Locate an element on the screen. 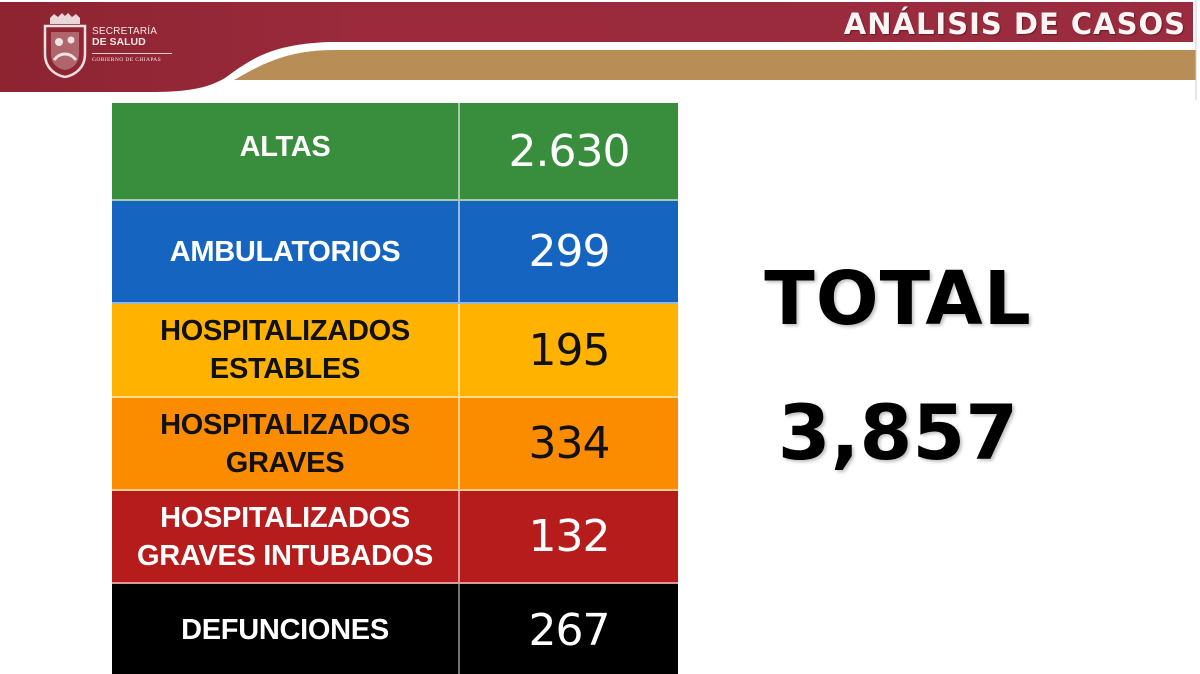 This screenshot has height=674, width=1200. row-label: ALTAS is located at coordinates (286, 151).